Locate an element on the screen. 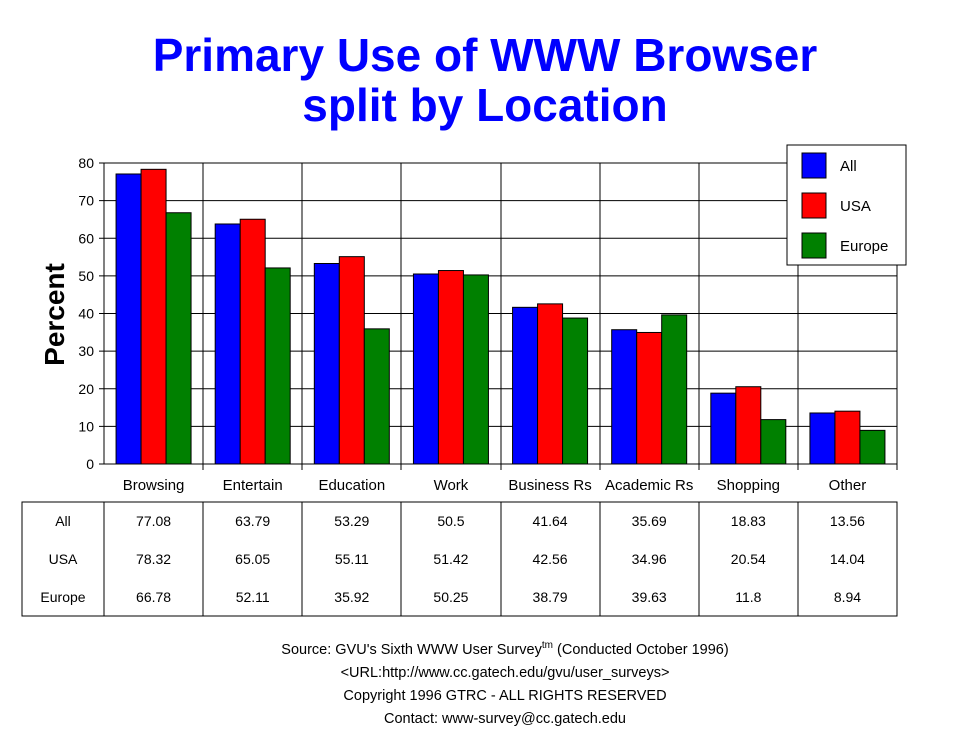 Image resolution: width=970 pixels, height=736 pixels. table-cell: 35.92 is located at coordinates (351, 597).